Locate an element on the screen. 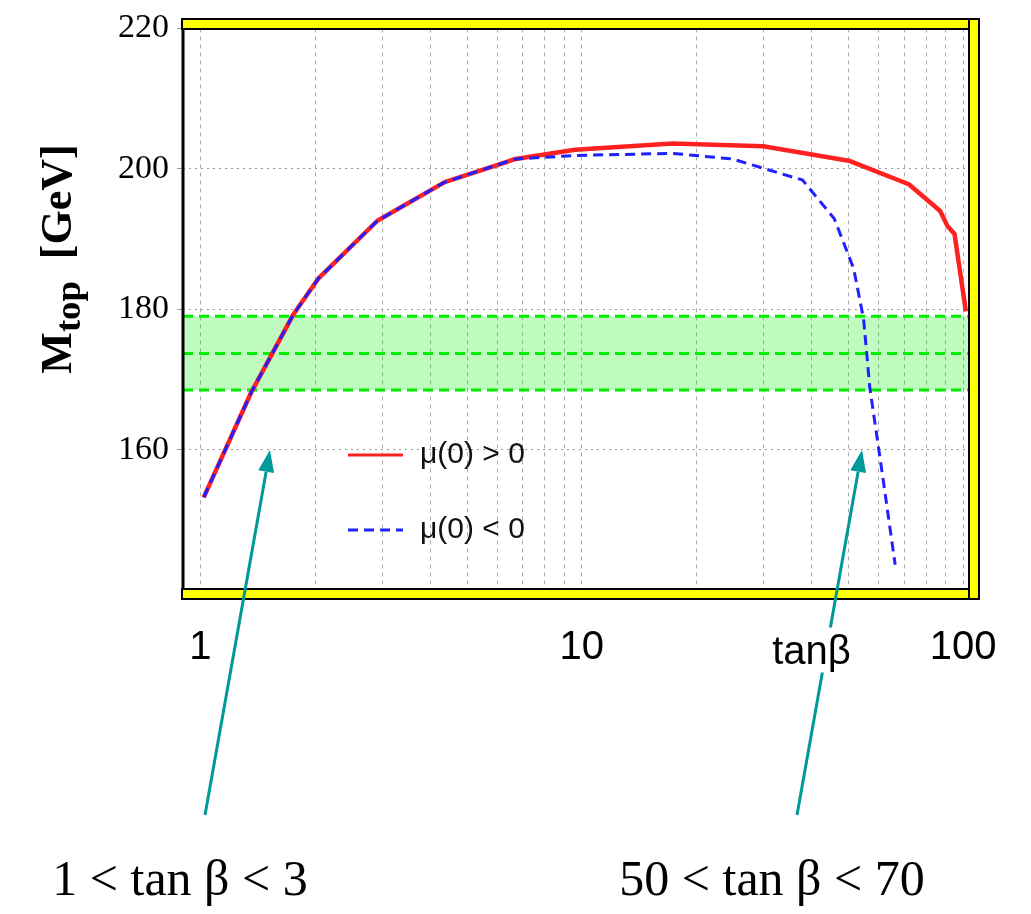 The width and height of the screenshot is (1031, 914). y-tick-label: 180 is located at coordinates (143, 307).